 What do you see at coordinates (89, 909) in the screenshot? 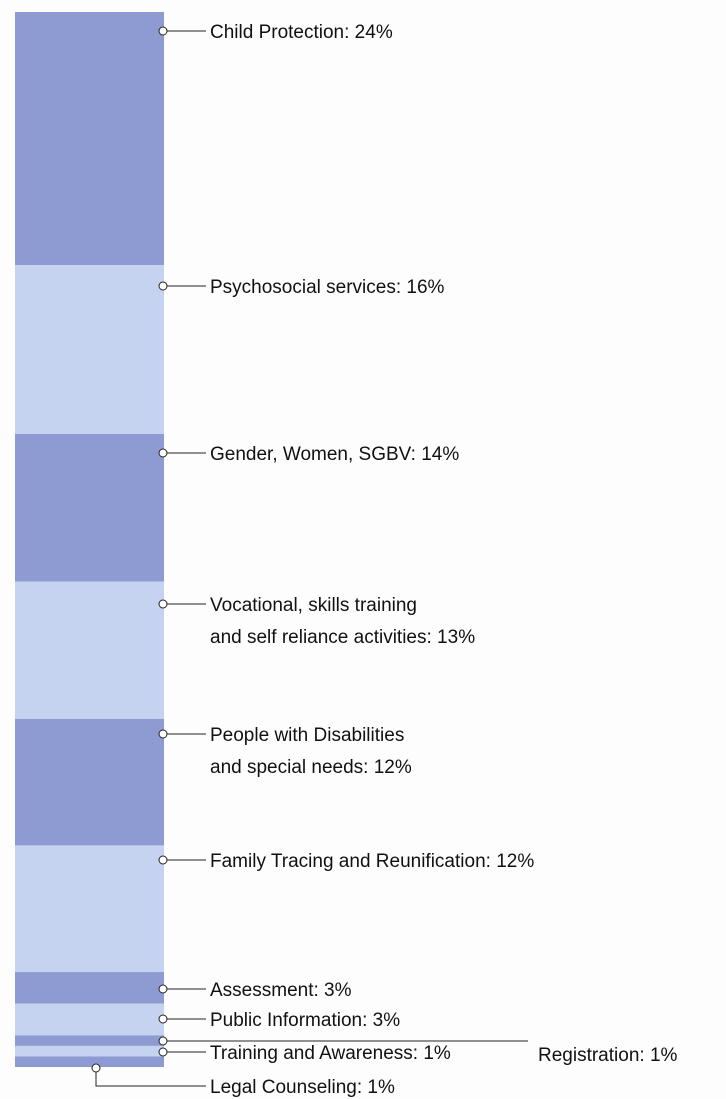
I see `bar-segment-family-tracing-and-reunification` at bounding box center [89, 909].